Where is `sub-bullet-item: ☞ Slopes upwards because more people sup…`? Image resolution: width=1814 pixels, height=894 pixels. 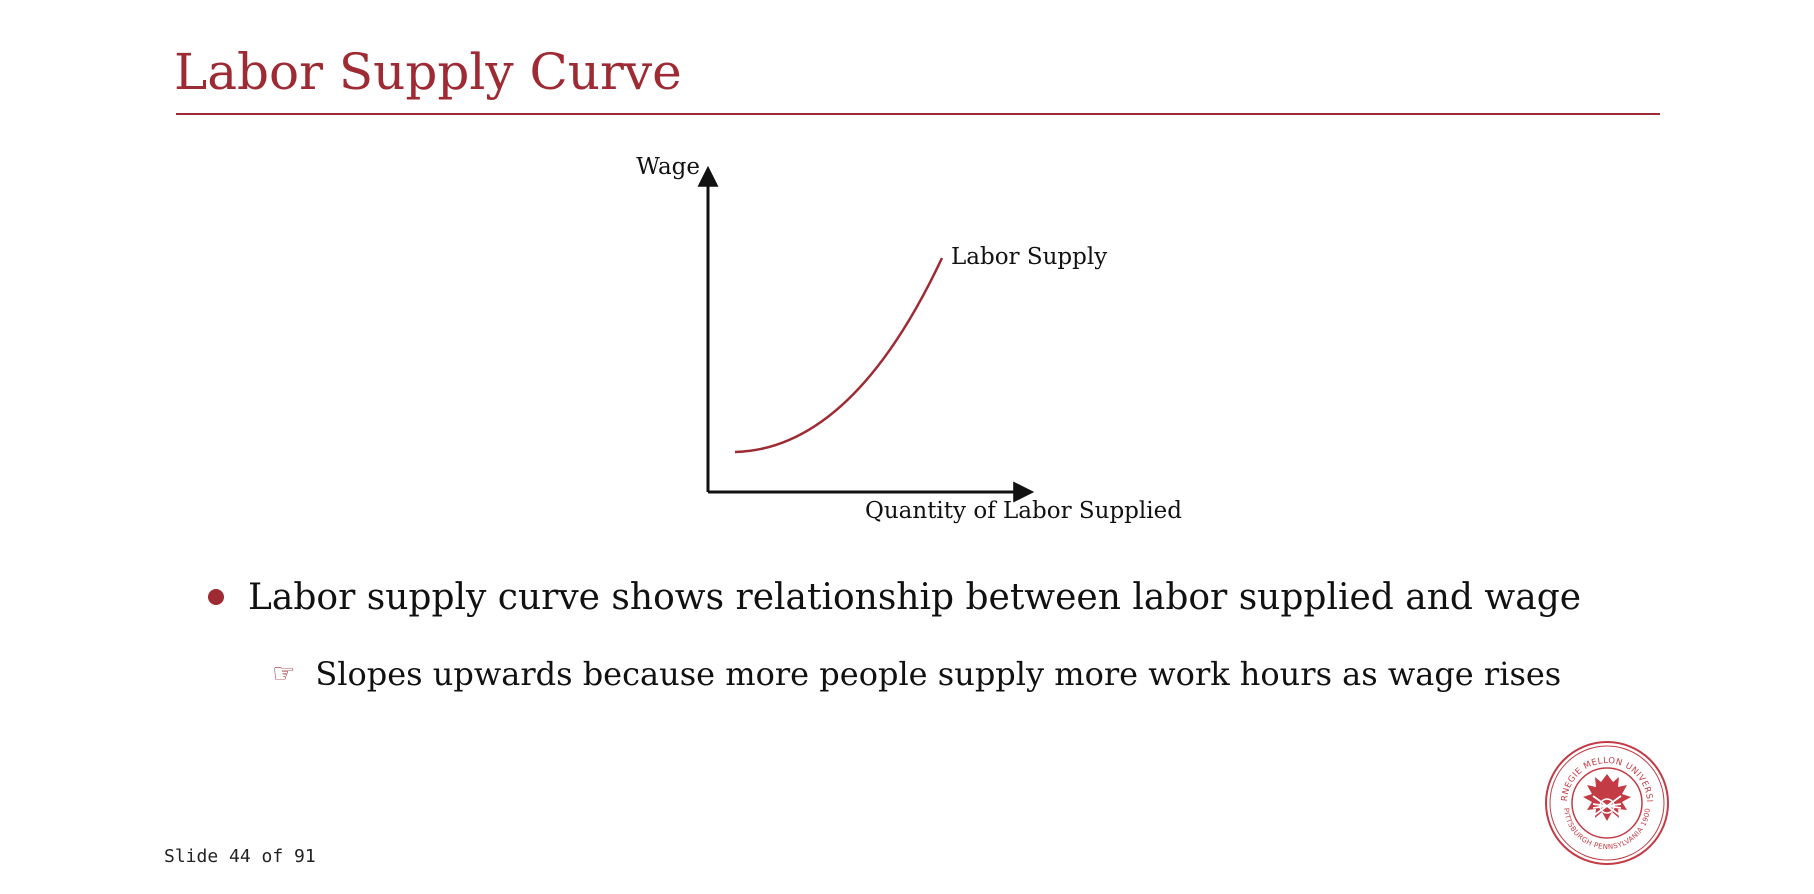
sub-bullet-item: ☞ Slopes upwards because more people sup… is located at coordinates (916, 674).